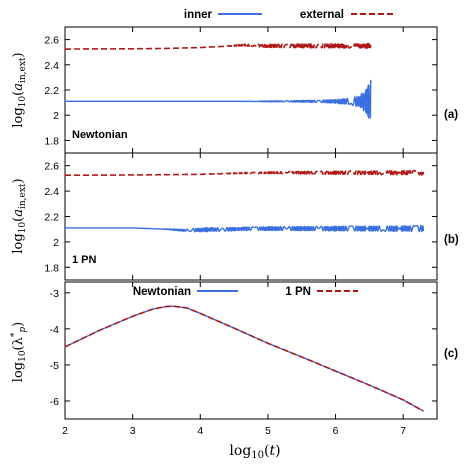 This screenshot has height=464, width=464. I want to click on legend-1pn-label: 1 PN, so click(298, 292).